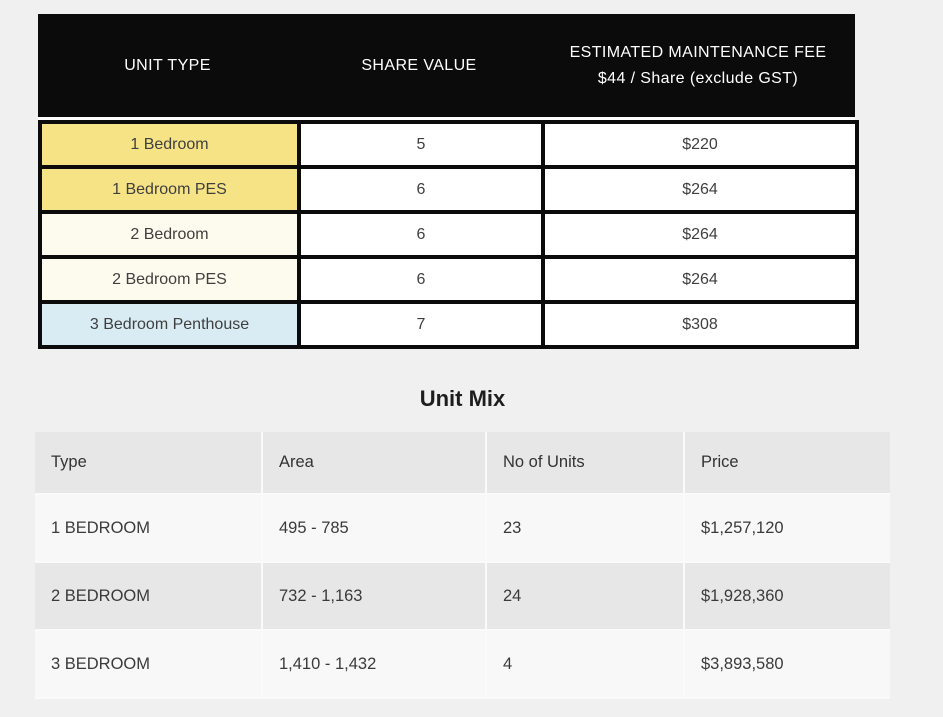 This screenshot has height=717, width=943. Describe the element at coordinates (375, 463) in the screenshot. I see `column-header-area: Area` at that location.